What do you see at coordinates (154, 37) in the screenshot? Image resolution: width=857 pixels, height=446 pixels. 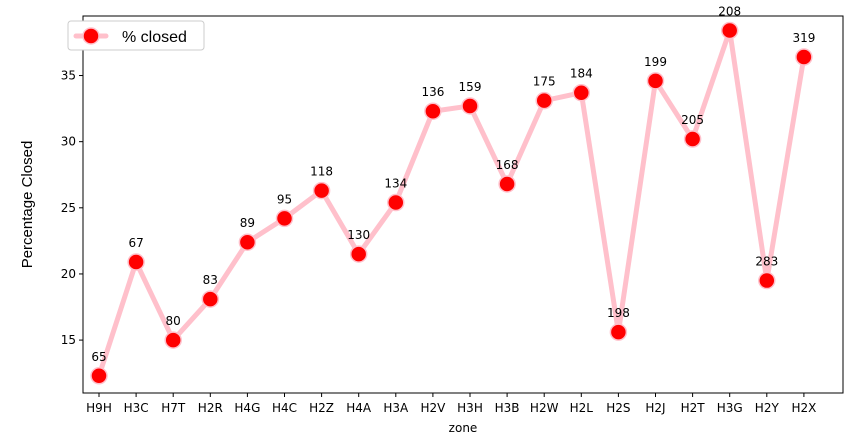 I see `legend-label: % closed` at bounding box center [154, 37].